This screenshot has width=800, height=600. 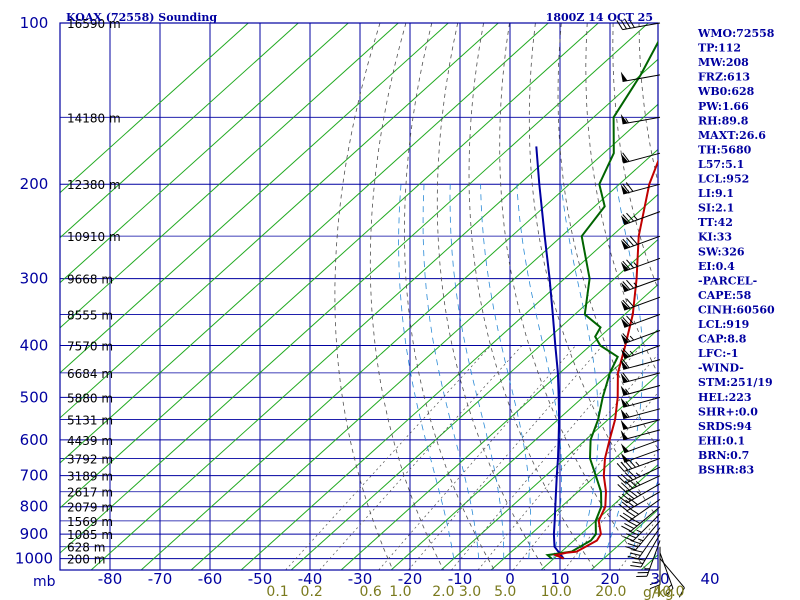 I want to click on height-label: 12380 m, so click(x=94, y=185).